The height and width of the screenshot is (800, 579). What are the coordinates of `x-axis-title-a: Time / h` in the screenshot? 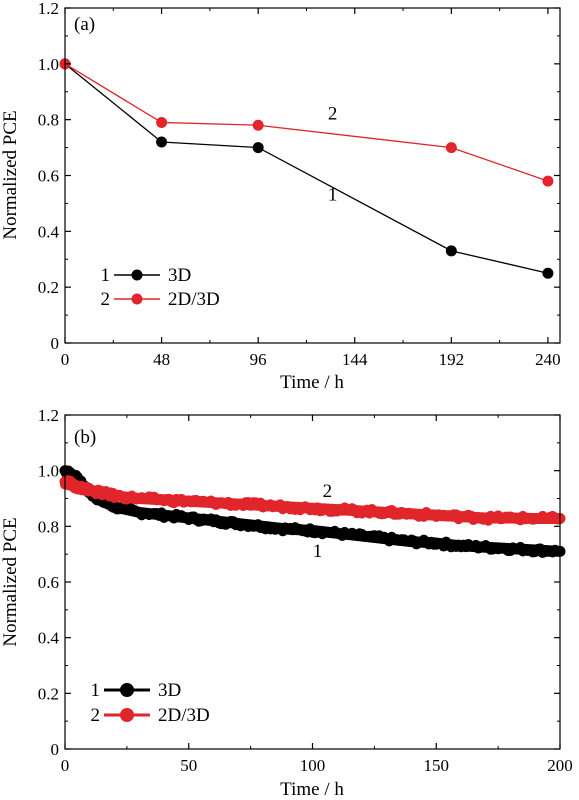 It's located at (312, 382).